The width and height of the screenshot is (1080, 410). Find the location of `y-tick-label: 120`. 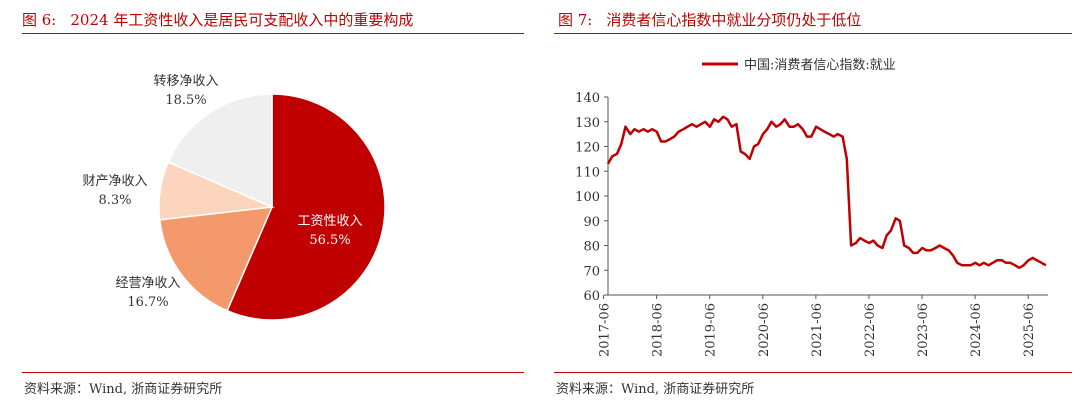

y-tick-label: 120 is located at coordinates (587, 148).